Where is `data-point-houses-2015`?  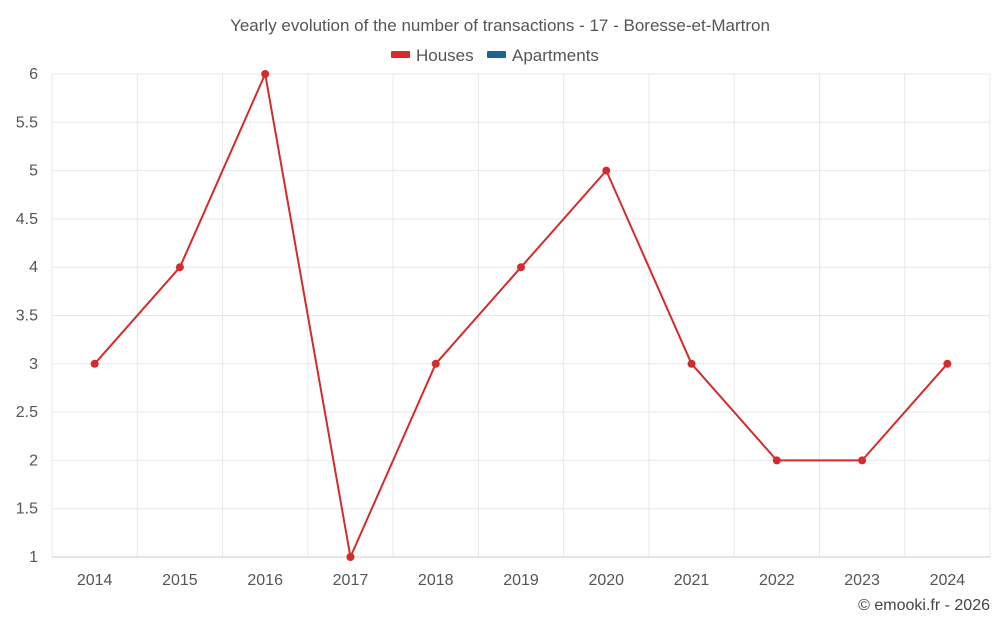 data-point-houses-2015 is located at coordinates (179, 267).